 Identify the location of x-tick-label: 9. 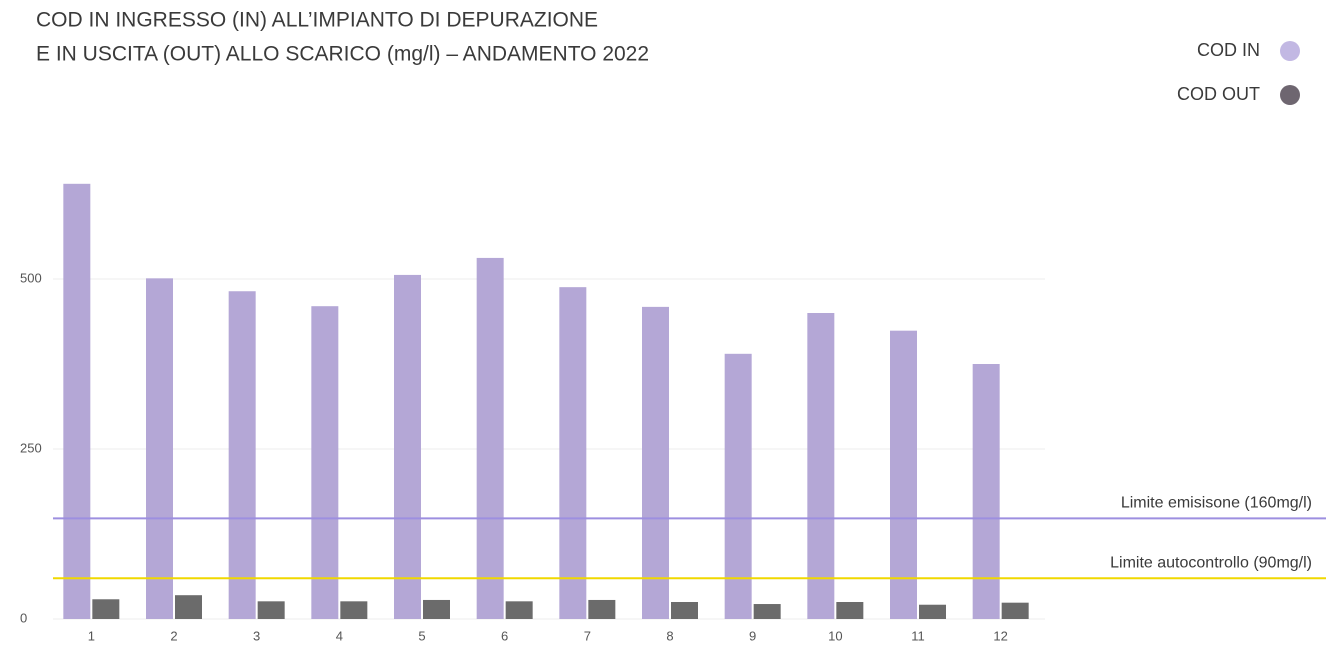
(752, 635).